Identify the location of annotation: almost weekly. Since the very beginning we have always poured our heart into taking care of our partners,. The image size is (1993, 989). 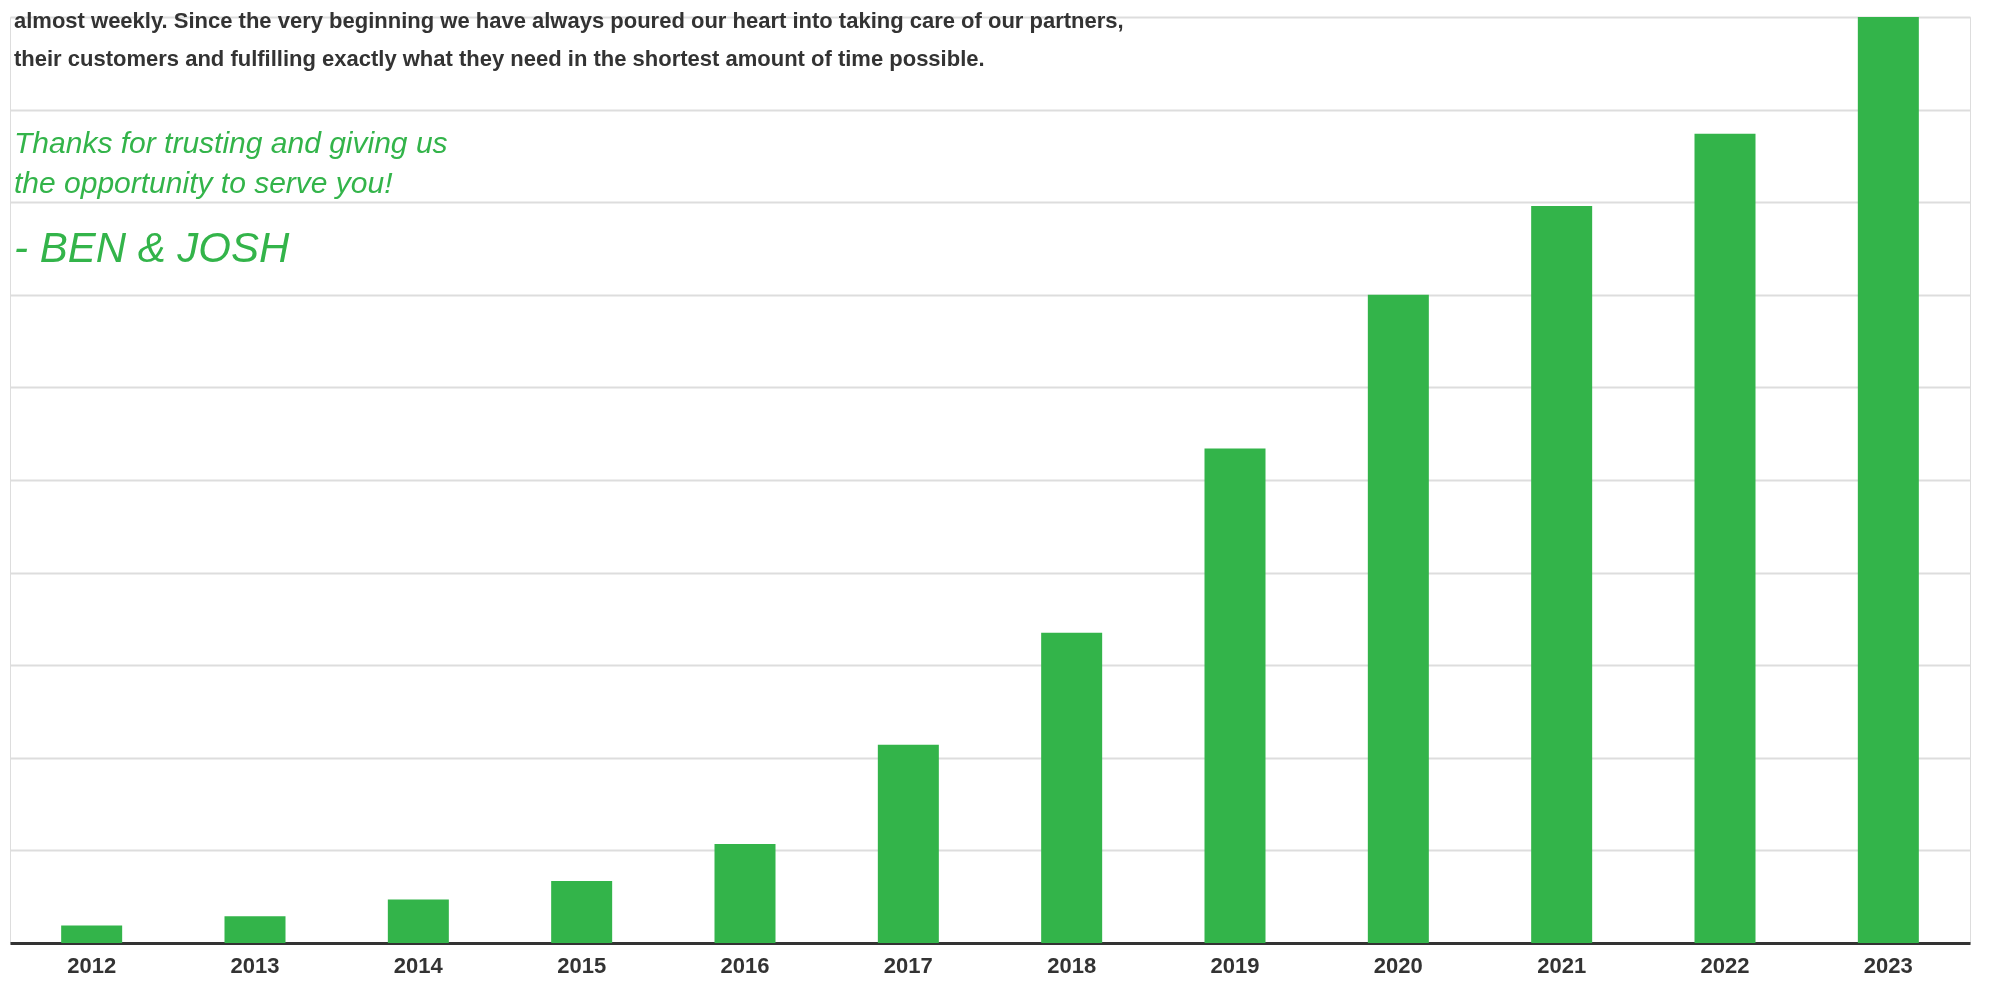
(569, 20).